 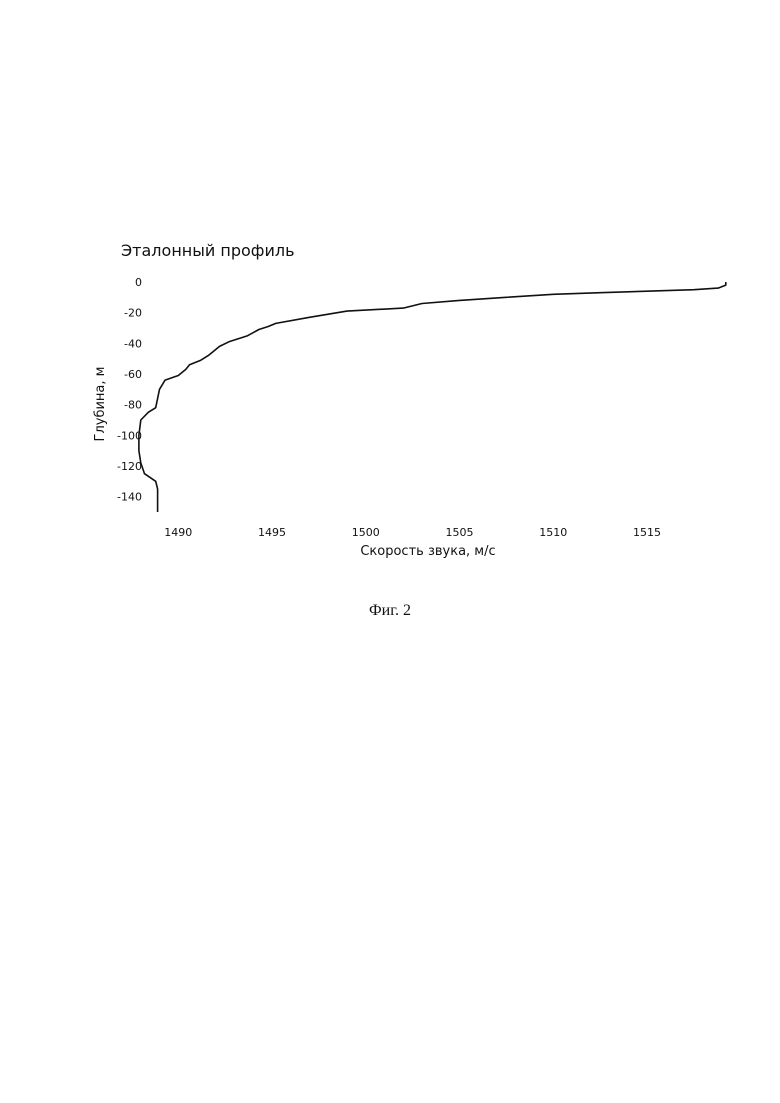 I want to click on y-tick-label: -140, so click(x=129, y=497).